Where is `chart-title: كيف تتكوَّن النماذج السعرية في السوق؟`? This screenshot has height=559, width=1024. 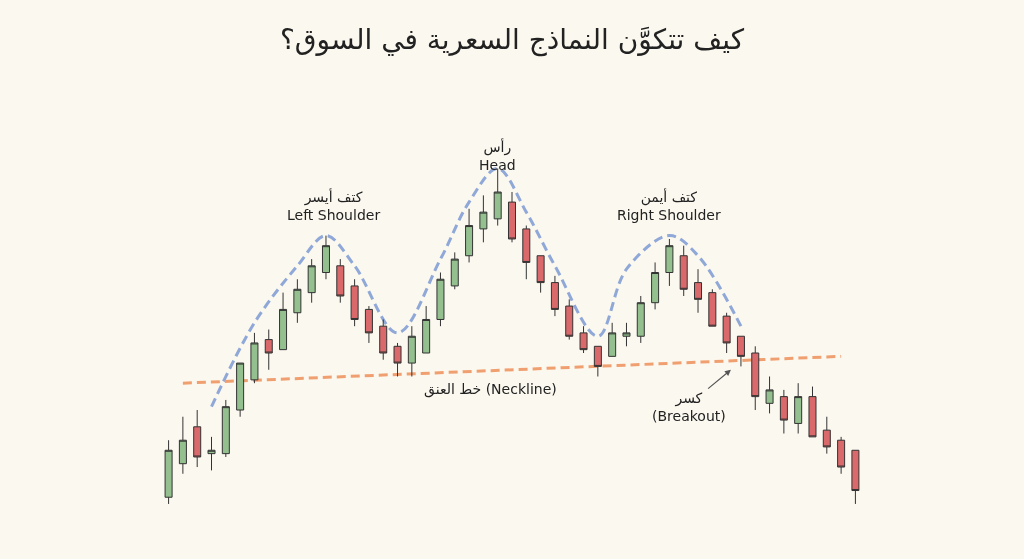 chart-title: كيف تتكوَّن النماذج السعرية في السوق؟ is located at coordinates (512, 39).